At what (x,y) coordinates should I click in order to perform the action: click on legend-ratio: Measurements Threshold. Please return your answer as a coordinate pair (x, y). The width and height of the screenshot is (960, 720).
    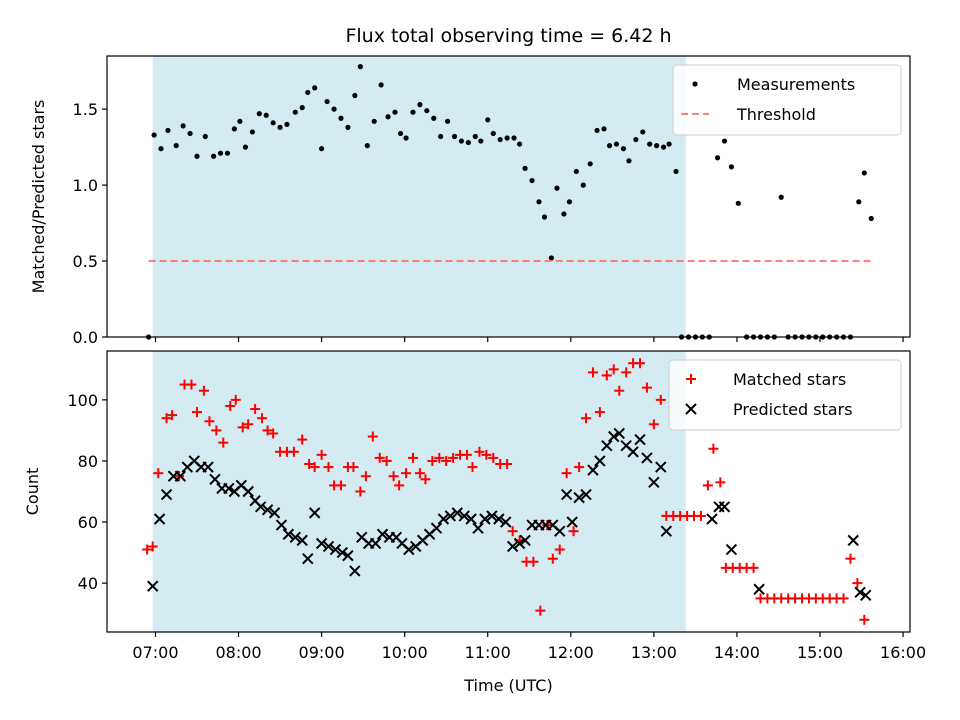
    Looking at the image, I should click on (787, 100).